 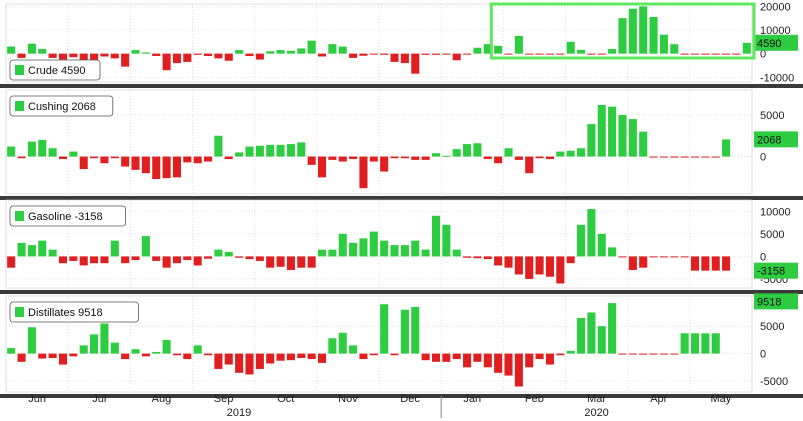 What do you see at coordinates (534, 399) in the screenshot?
I see `x-tick-label: Feb` at bounding box center [534, 399].